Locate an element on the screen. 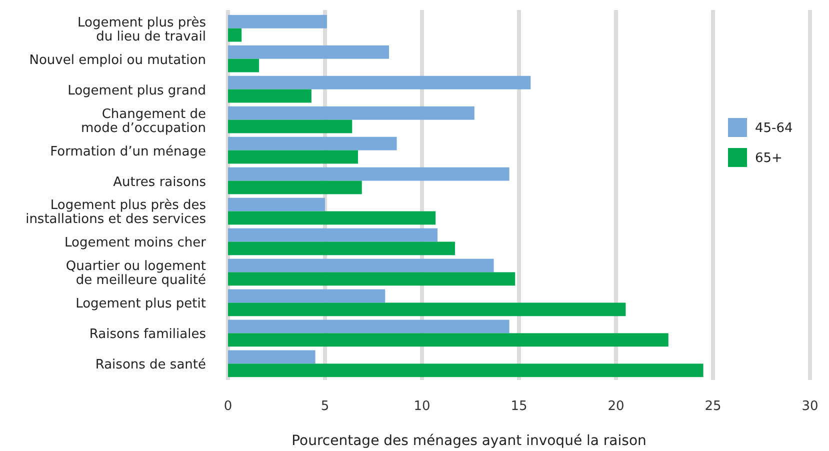 The height and width of the screenshot is (451, 829). legend-label: 45-64 is located at coordinates (774, 128).